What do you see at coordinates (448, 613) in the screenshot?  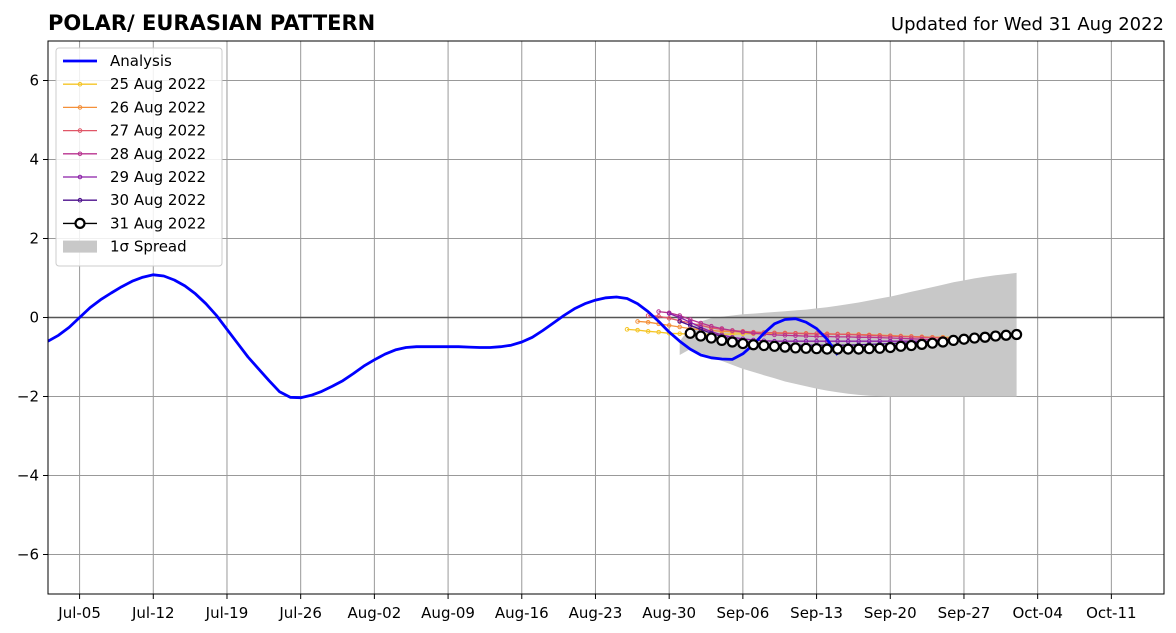 I see `x-tick-label: Aug-09` at bounding box center [448, 613].